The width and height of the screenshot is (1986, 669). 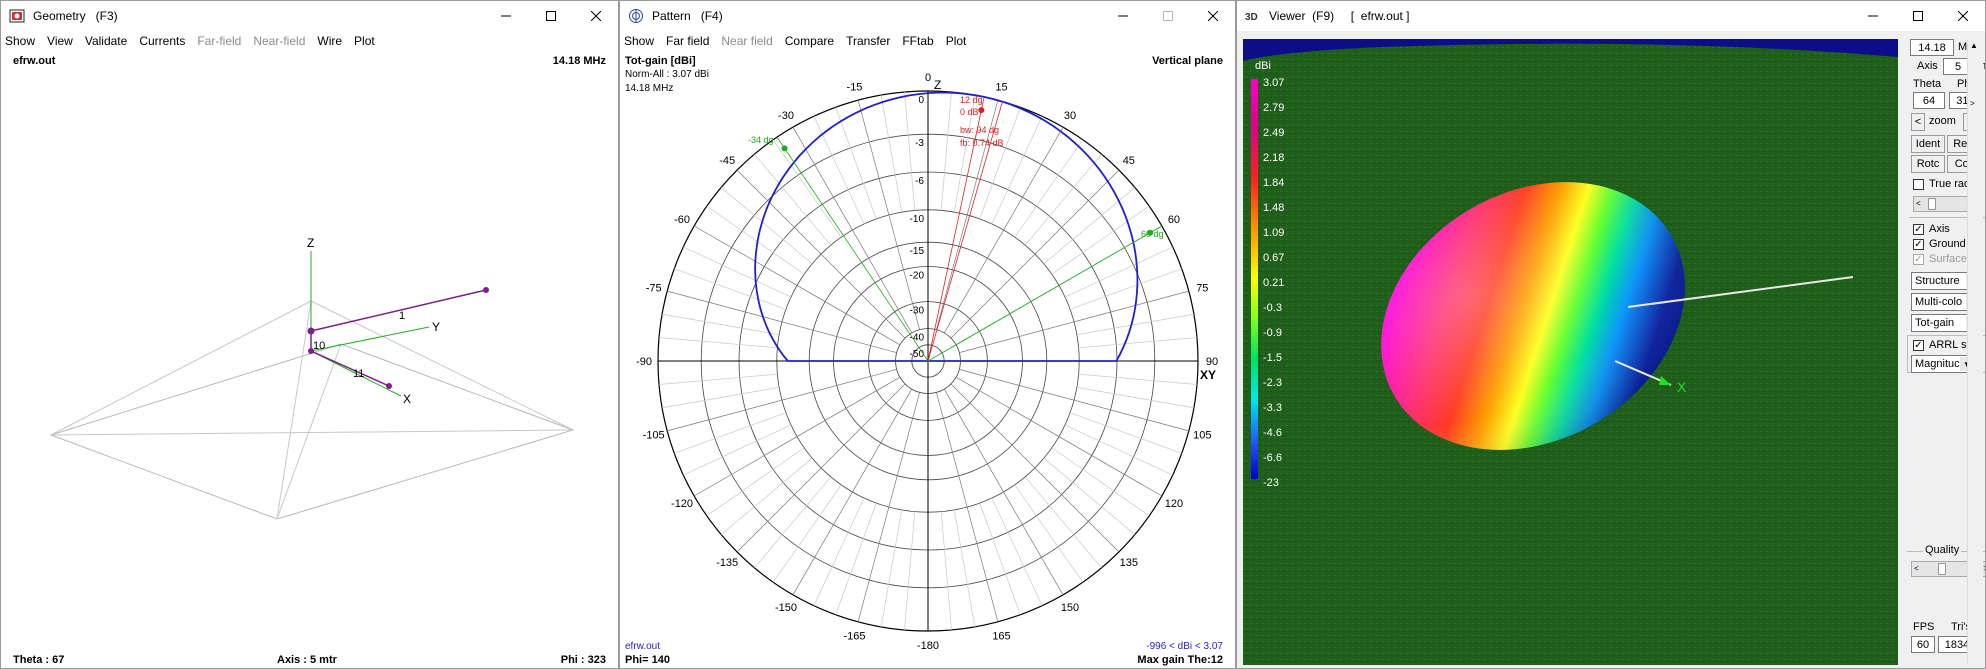 What do you see at coordinates (309, 16) in the screenshot?
I see `geometry-titlebar: Geometry (F3)` at bounding box center [309, 16].